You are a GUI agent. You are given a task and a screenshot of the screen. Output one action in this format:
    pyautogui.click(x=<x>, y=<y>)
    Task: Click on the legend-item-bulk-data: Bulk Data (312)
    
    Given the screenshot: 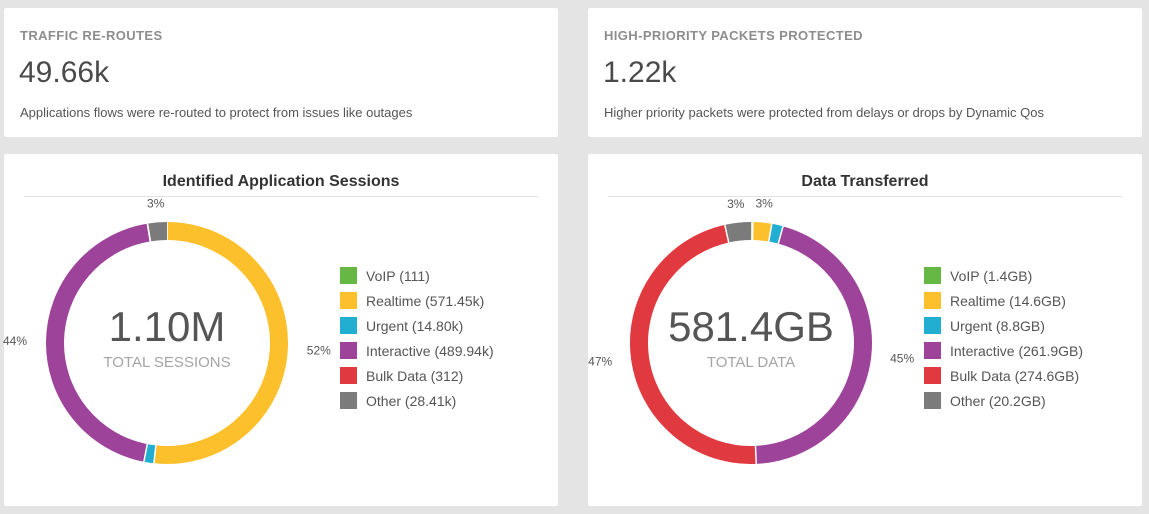 What is the action you would take?
    pyautogui.click(x=417, y=375)
    